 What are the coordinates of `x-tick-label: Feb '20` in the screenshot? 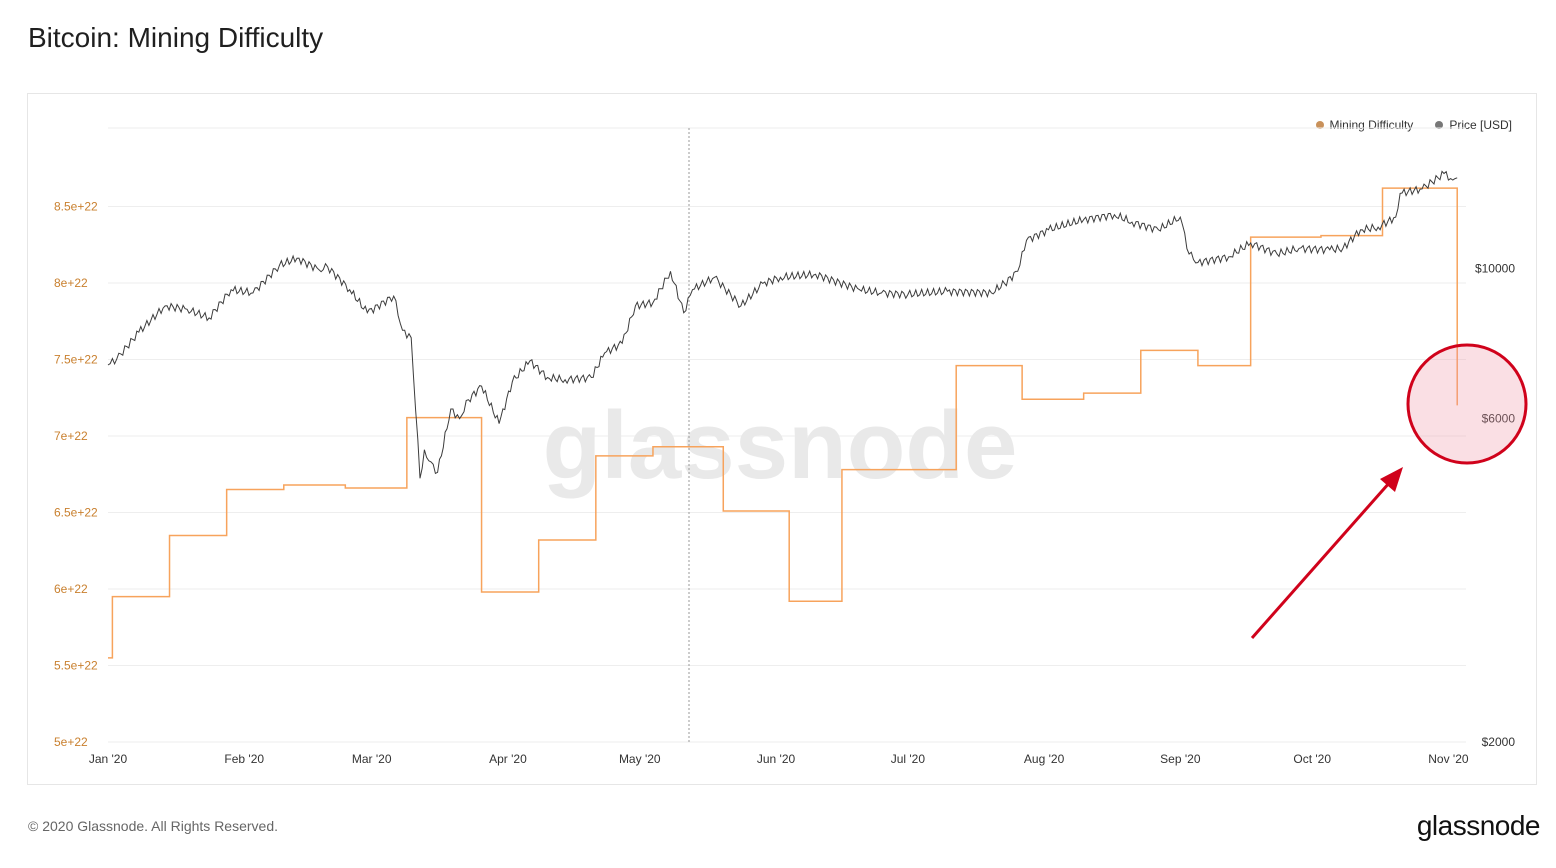 It's located at (244, 759).